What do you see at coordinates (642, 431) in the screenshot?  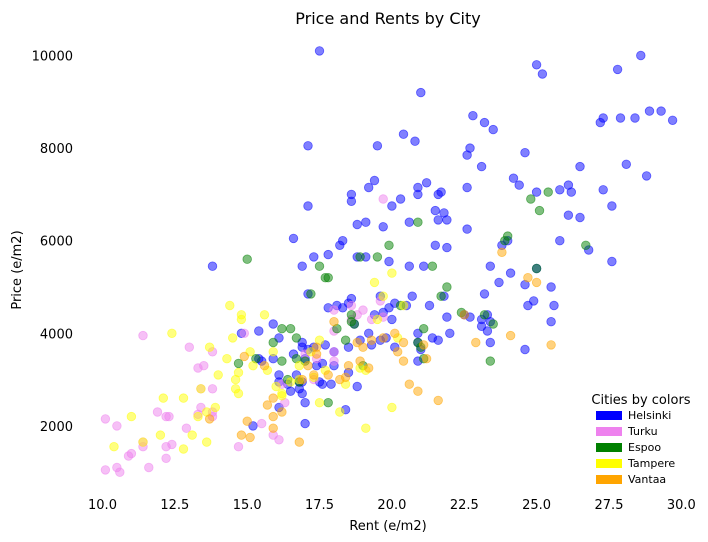 I see `legend-label-turku: Turku` at bounding box center [642, 431].